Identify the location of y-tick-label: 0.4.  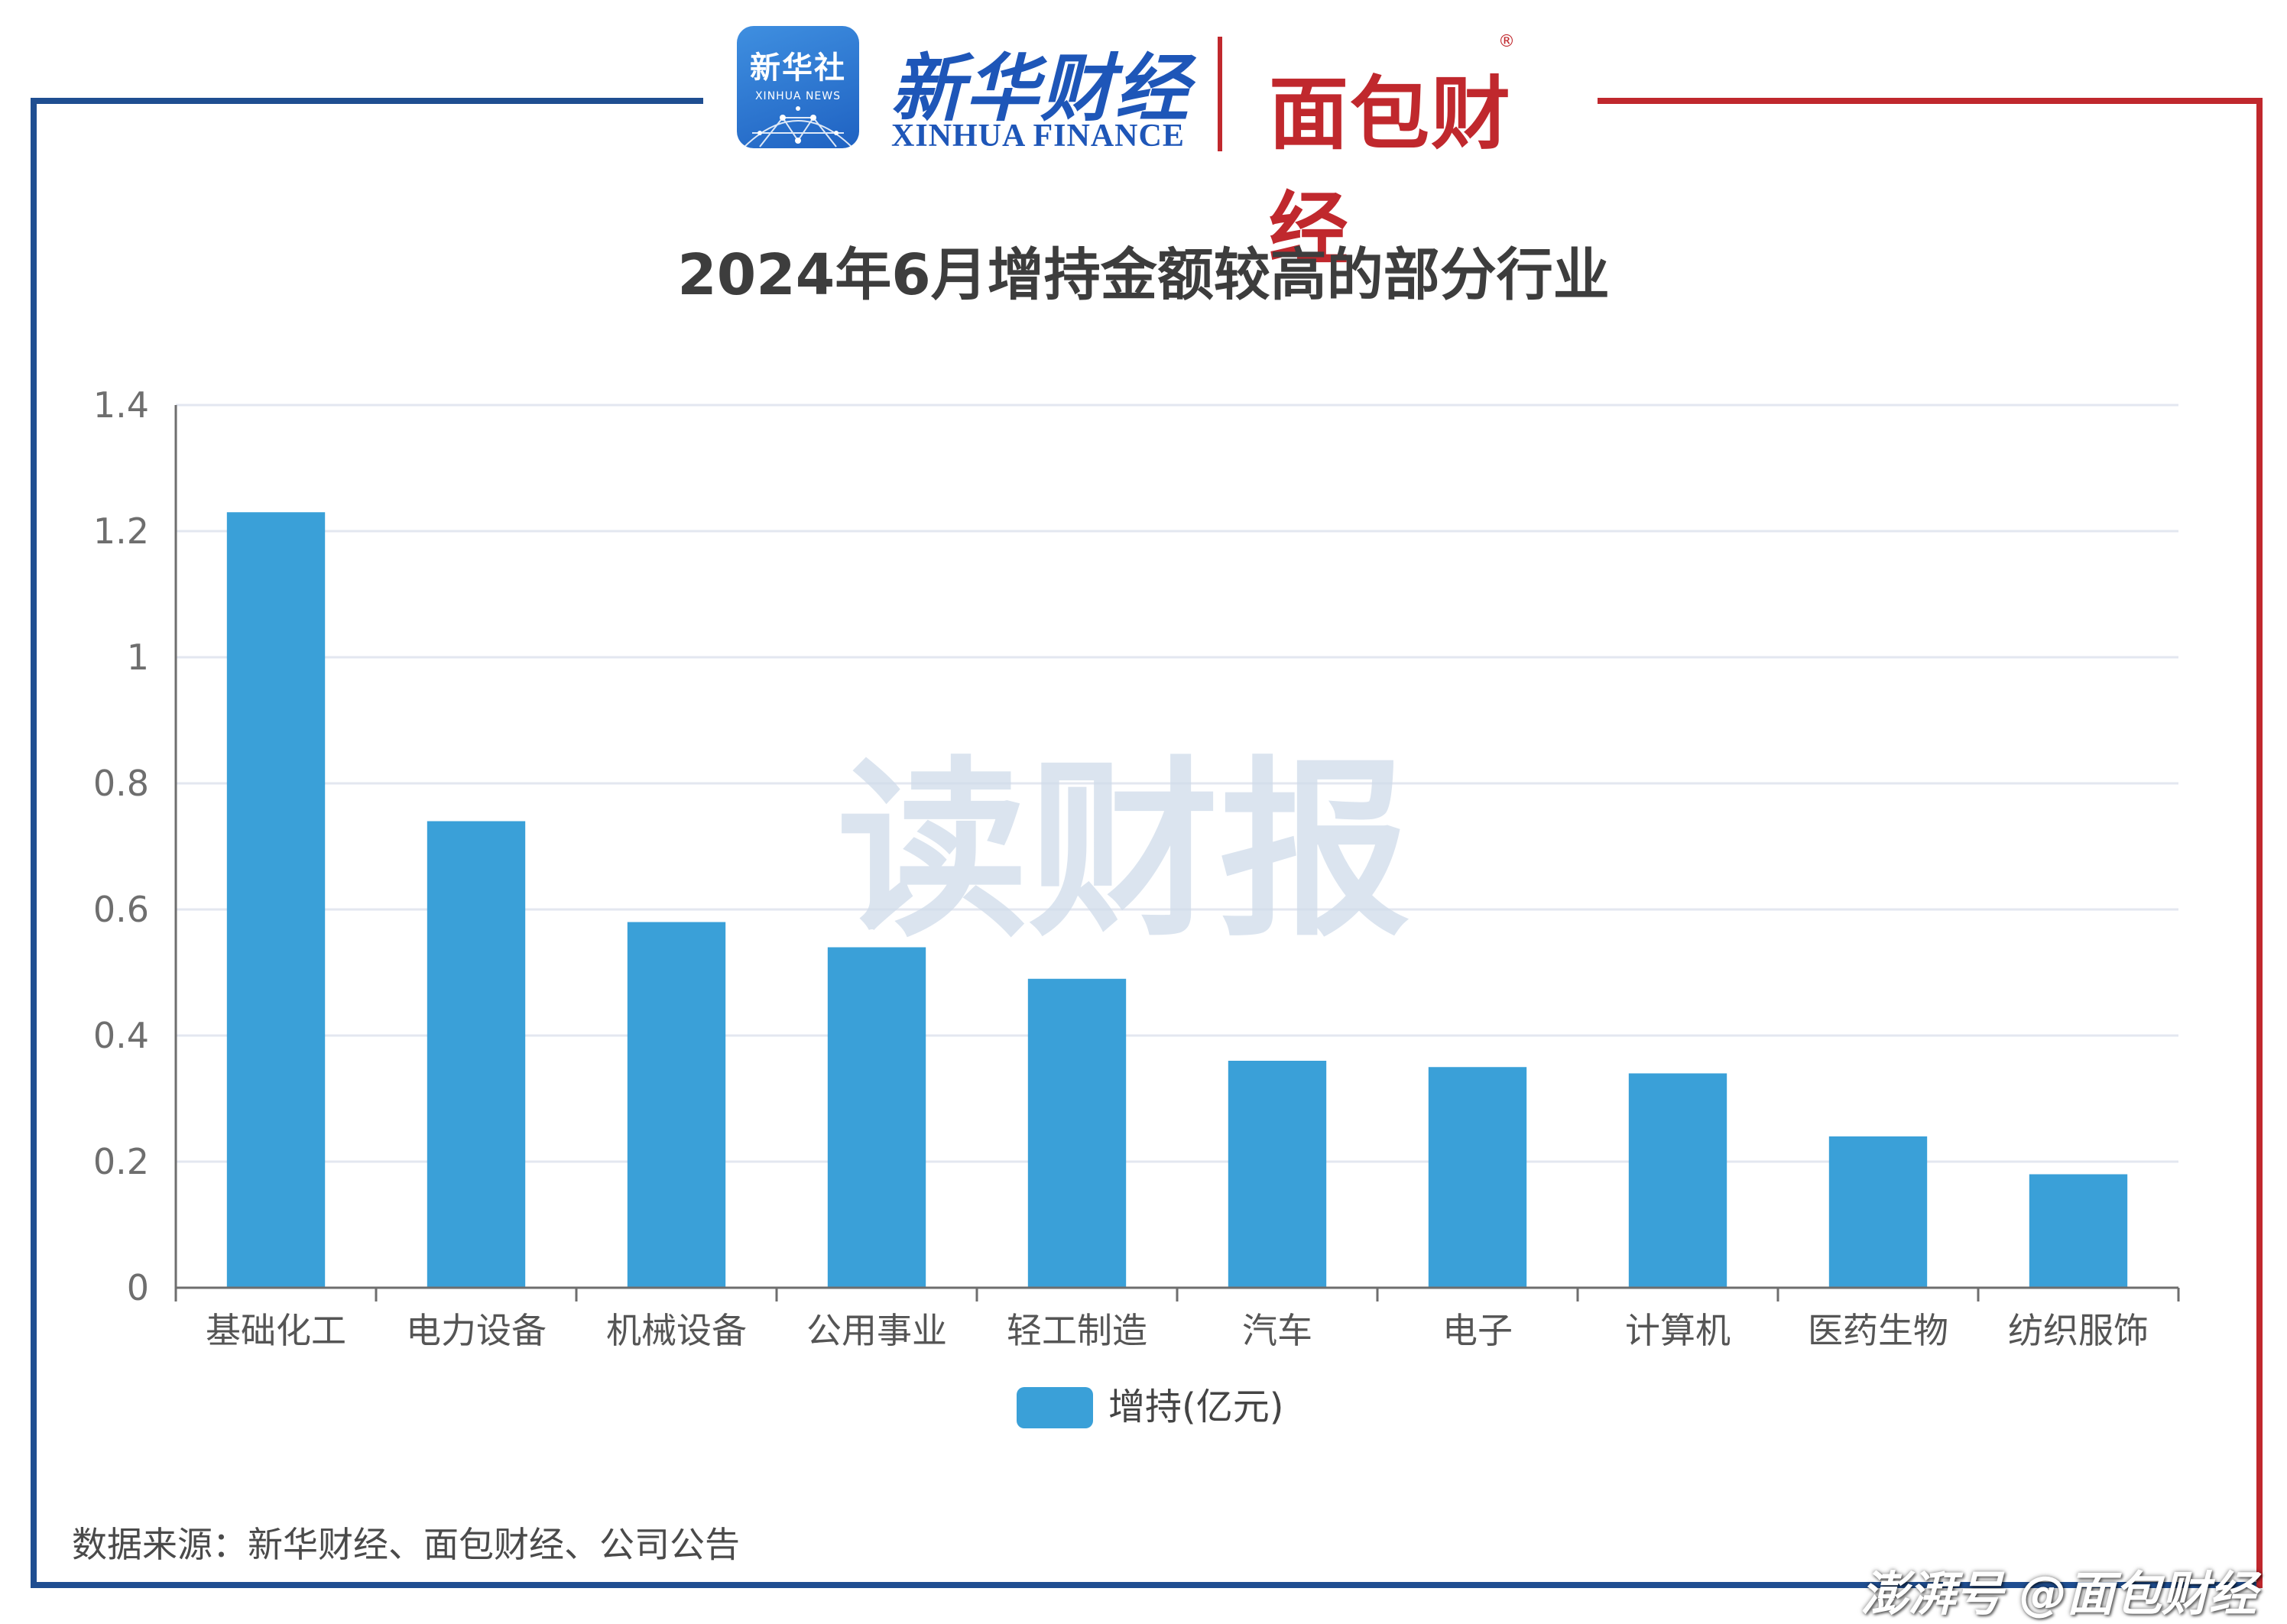
(121, 1035).